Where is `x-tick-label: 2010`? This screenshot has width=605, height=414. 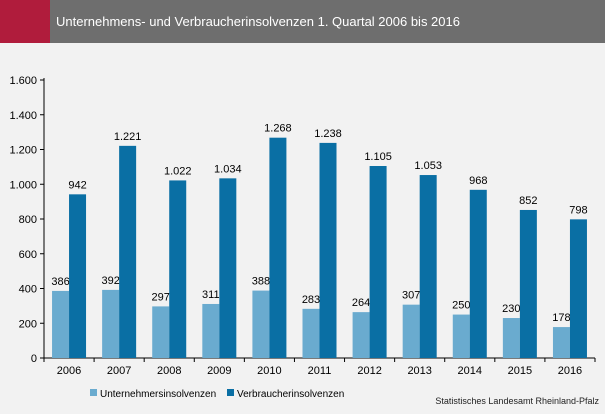
x-tick-label: 2010 is located at coordinates (269, 371).